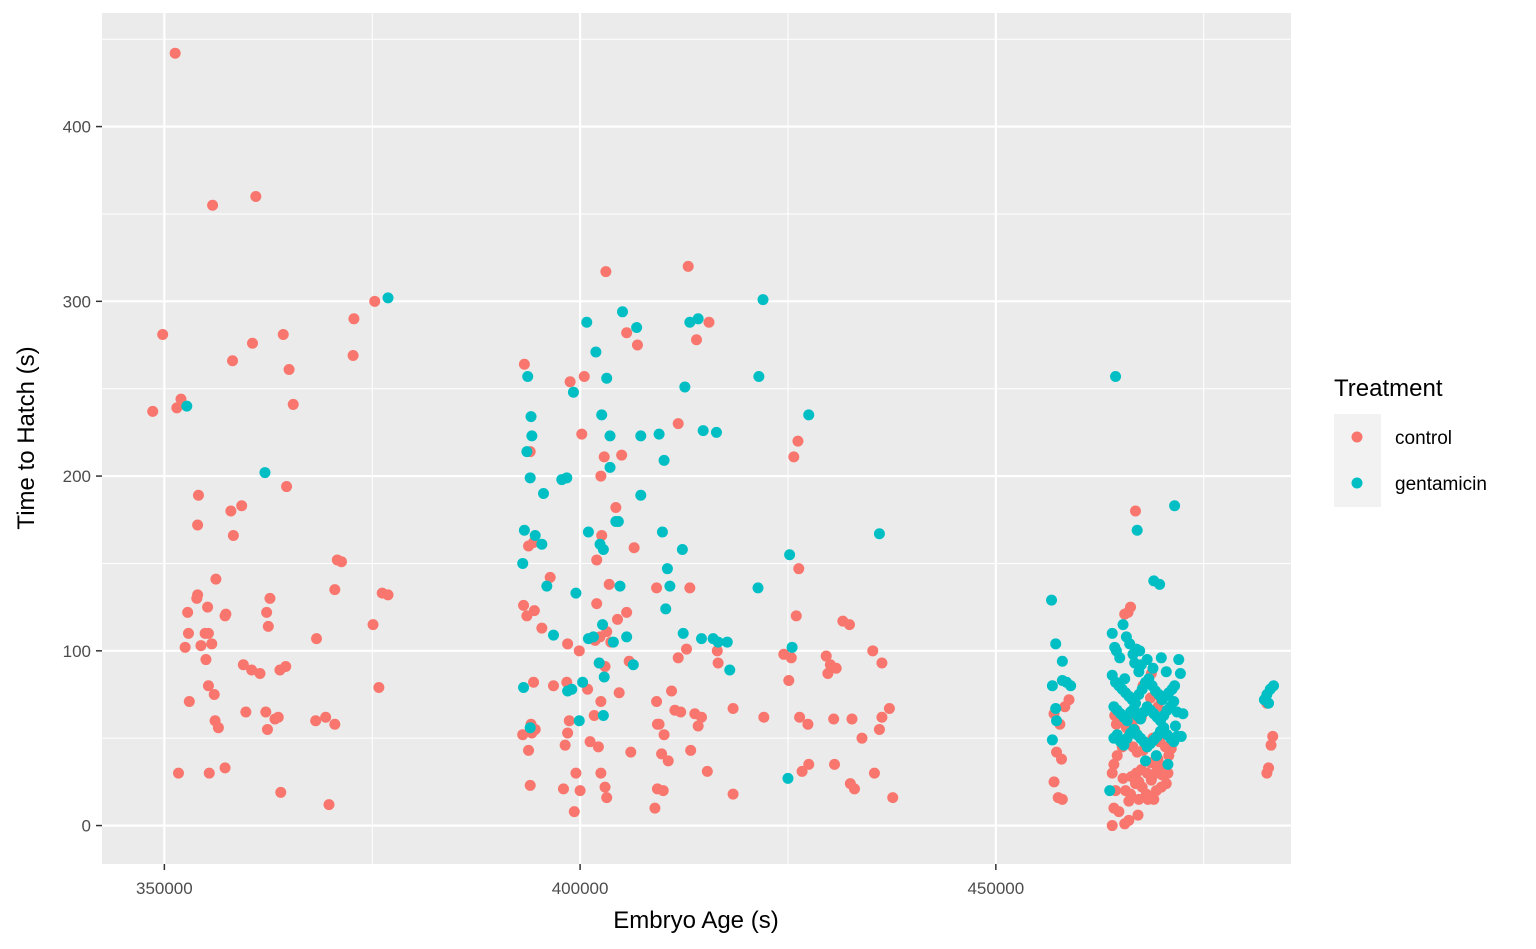 The height and width of the screenshot is (949, 1536). What do you see at coordinates (1388, 388) in the screenshot?
I see `legend-title: Treatment` at bounding box center [1388, 388].